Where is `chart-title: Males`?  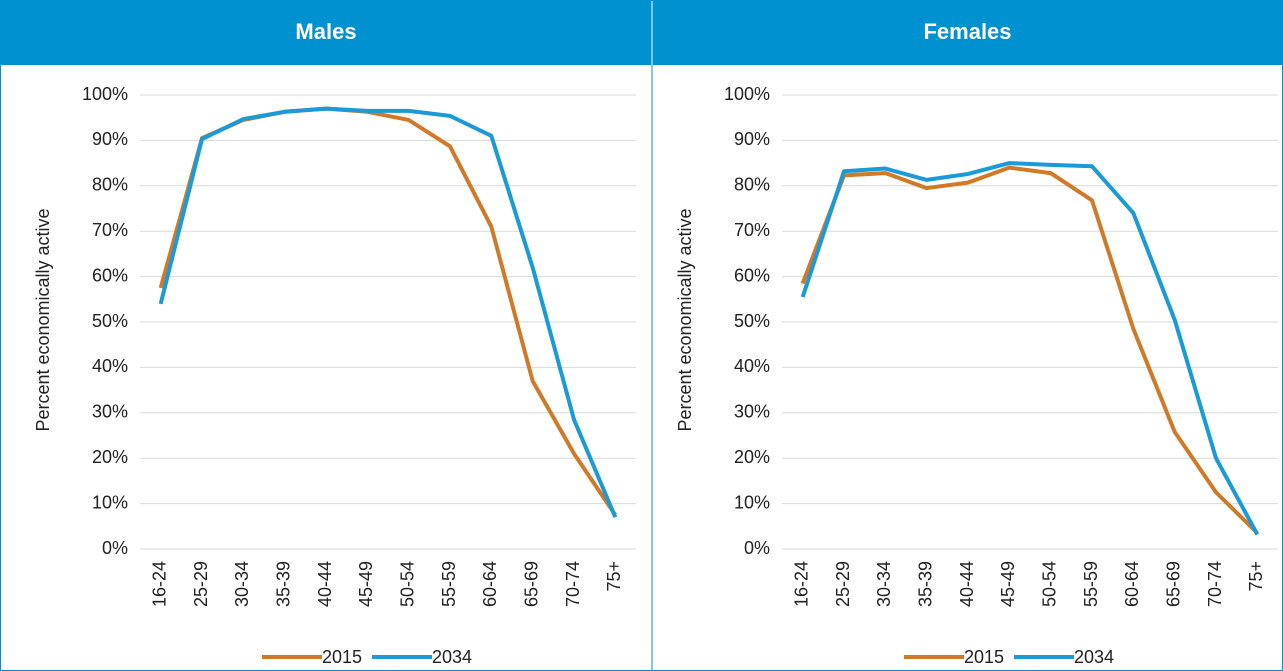
chart-title: Males is located at coordinates (325, 31).